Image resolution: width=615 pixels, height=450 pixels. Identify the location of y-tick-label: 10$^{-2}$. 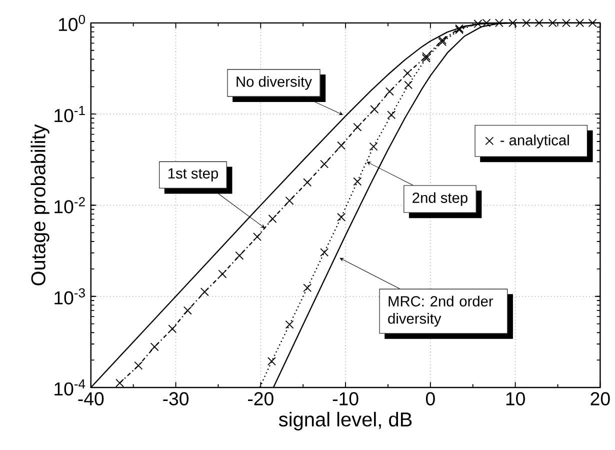
(69, 205).